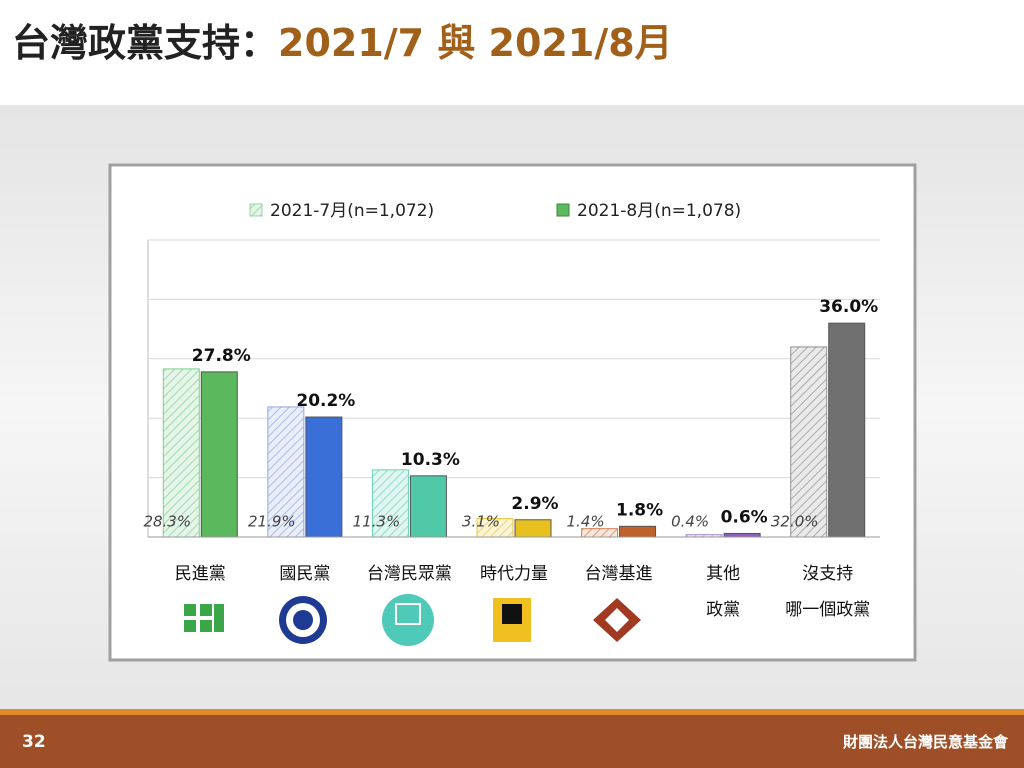  Describe the element at coordinates (659, 211) in the screenshot. I see `legend-label: 2021-8月(n=1,078)` at that location.